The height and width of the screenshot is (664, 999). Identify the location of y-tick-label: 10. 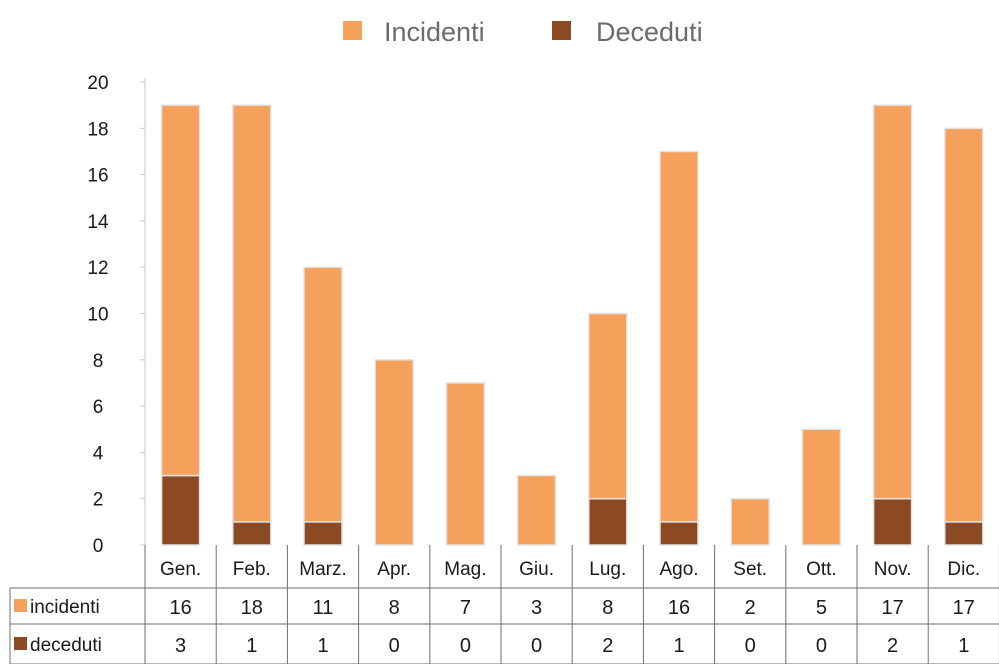
(97, 315).